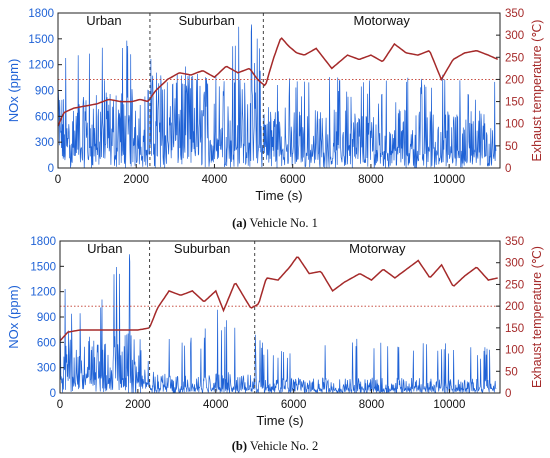  I want to click on chart2-xtick-label-6000: 6000, so click(294, 405).